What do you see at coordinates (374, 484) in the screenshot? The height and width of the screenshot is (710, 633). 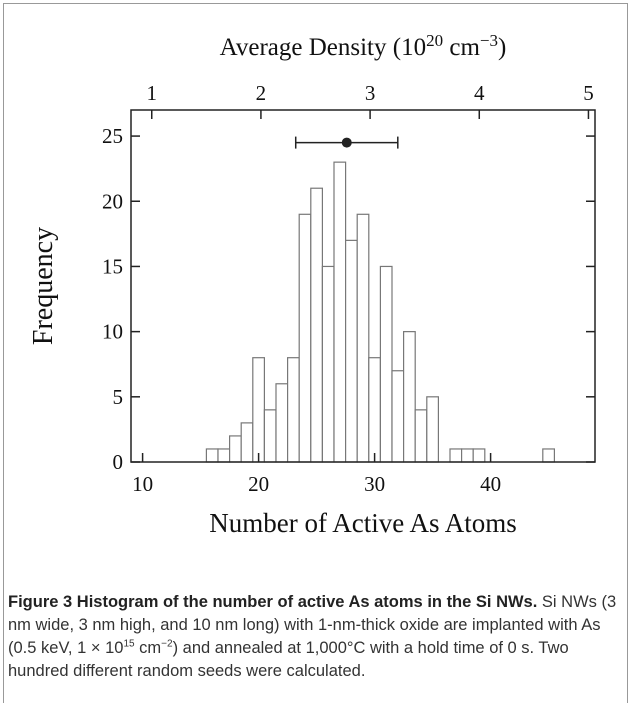 I see `x-tick-label: 30` at bounding box center [374, 484].